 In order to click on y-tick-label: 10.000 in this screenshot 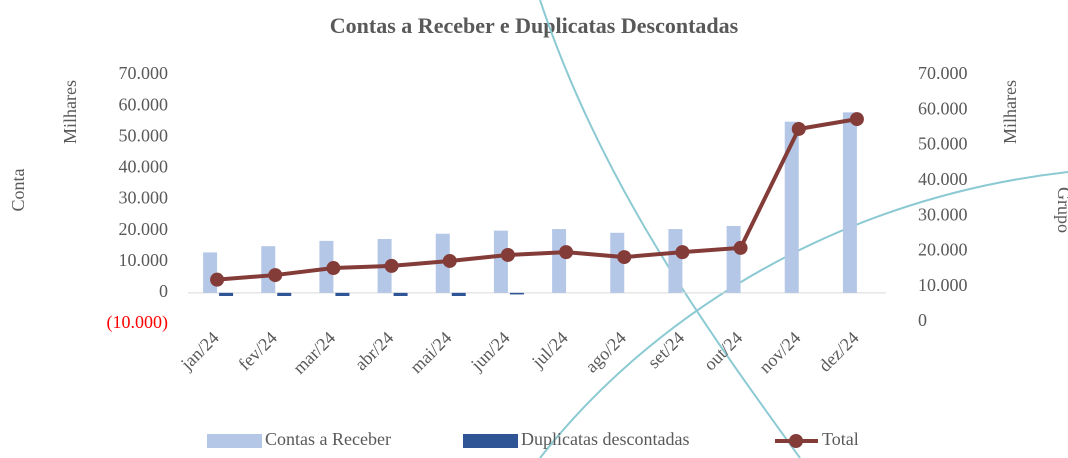, I will do `click(144, 260)`.